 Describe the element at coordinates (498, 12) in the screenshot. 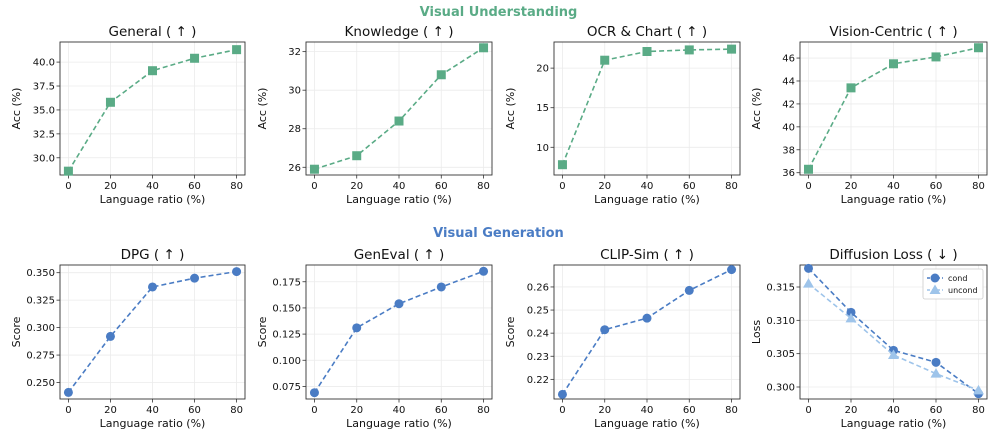

I see `section-title-understanding: Visual Understanding` at that location.